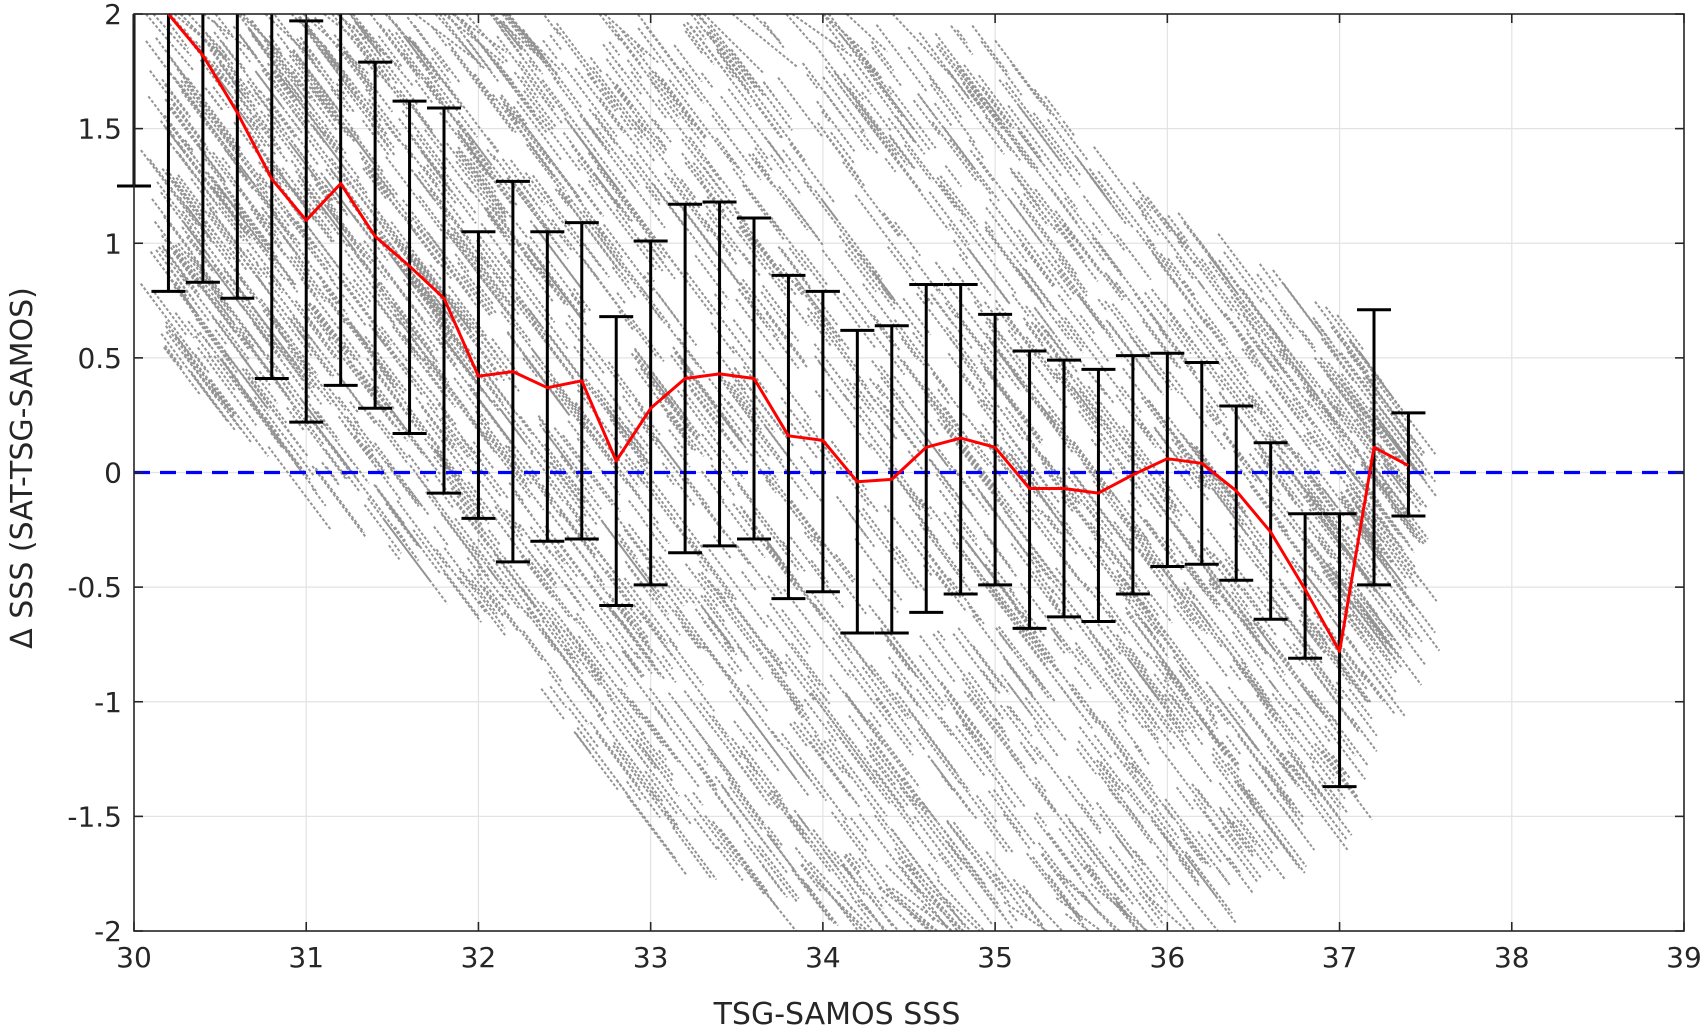 This screenshot has height=1035, width=1706. What do you see at coordinates (99, 358) in the screenshot?
I see `y-tick-label: 0.5` at bounding box center [99, 358].